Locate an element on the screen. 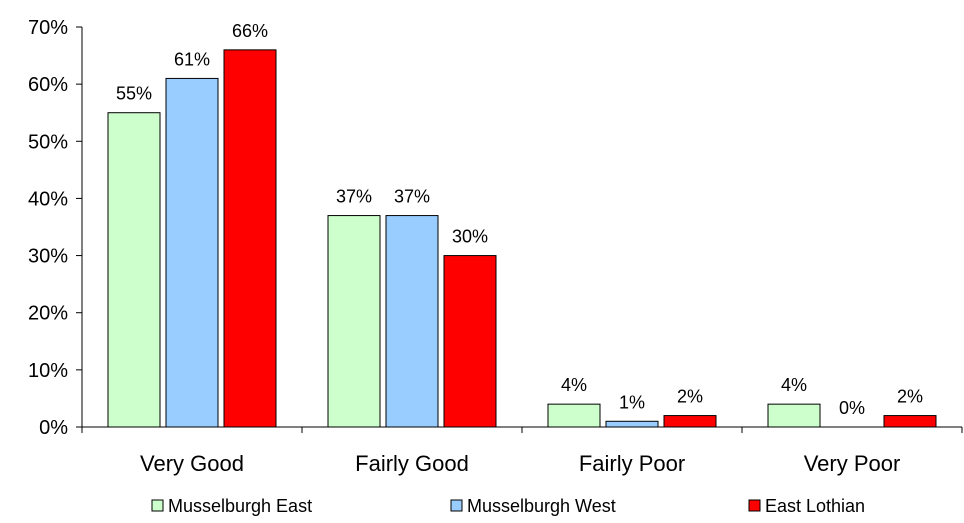 The height and width of the screenshot is (523, 964). data-label: 1% is located at coordinates (632, 402).